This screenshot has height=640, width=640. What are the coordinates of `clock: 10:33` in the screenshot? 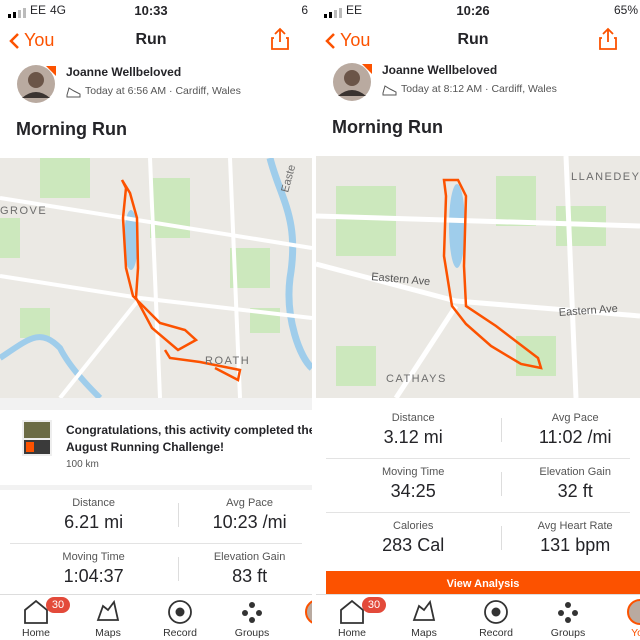 It's located at (151, 10).